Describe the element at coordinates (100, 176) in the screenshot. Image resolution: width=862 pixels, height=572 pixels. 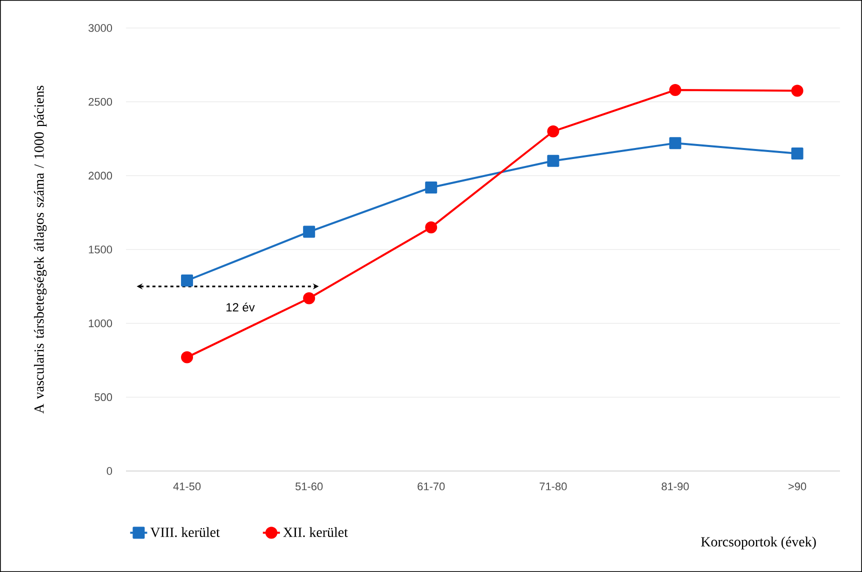
I see `y-tick-label: 2000` at that location.